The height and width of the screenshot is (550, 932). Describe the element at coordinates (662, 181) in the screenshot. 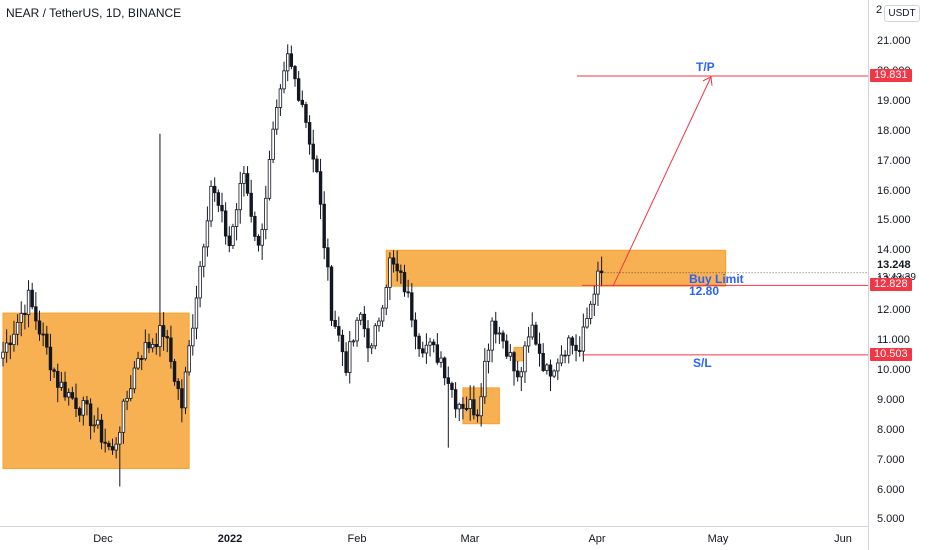

I see `target-arrow` at that location.